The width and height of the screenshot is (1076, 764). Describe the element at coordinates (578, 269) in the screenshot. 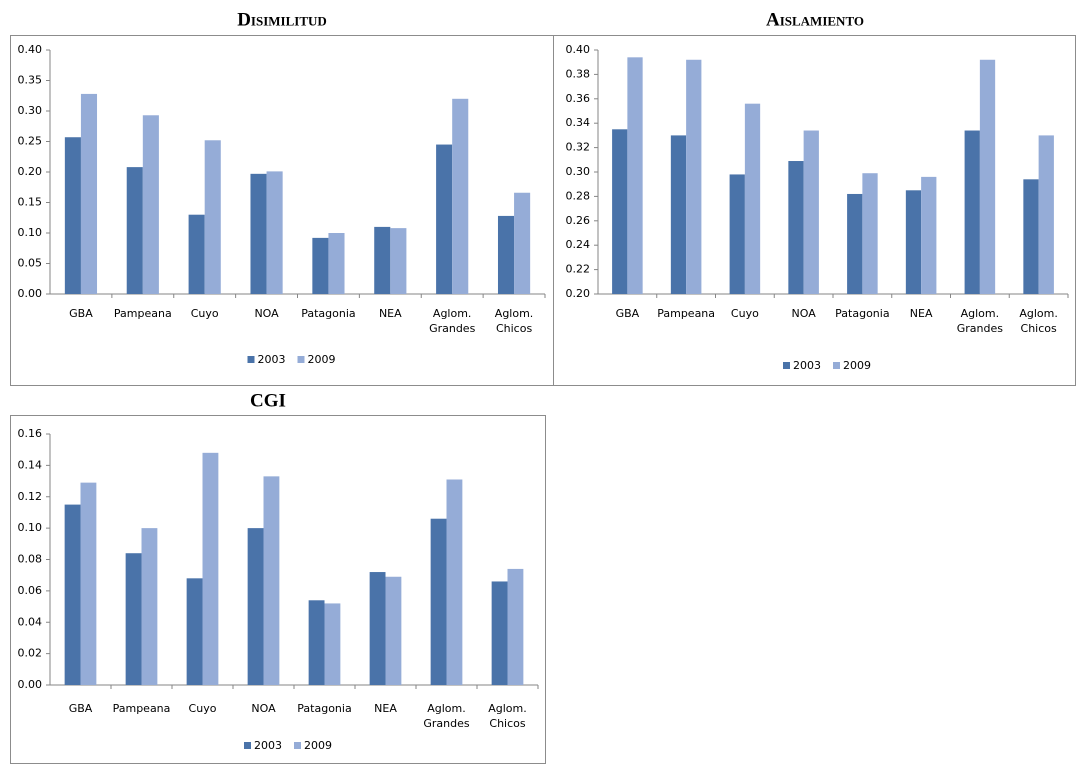

I see `y-tick-label: 0.22` at that location.